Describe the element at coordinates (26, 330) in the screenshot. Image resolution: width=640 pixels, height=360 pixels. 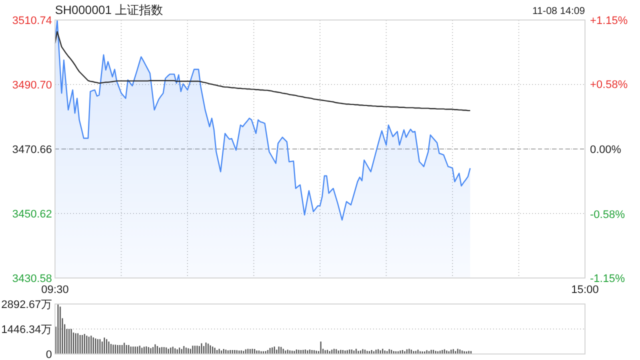
I see `y-tick-label: 1446.34万` at that location.